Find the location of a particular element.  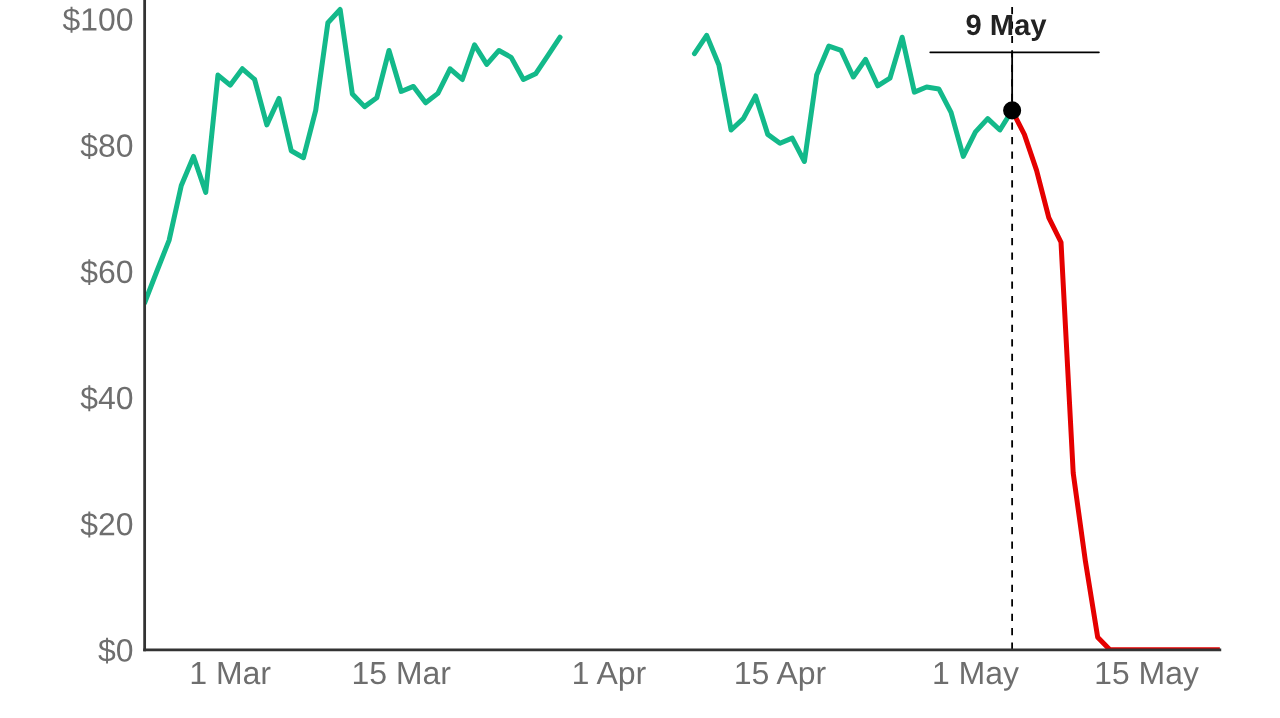

annotation: 9 May is located at coordinates (1006, 28).